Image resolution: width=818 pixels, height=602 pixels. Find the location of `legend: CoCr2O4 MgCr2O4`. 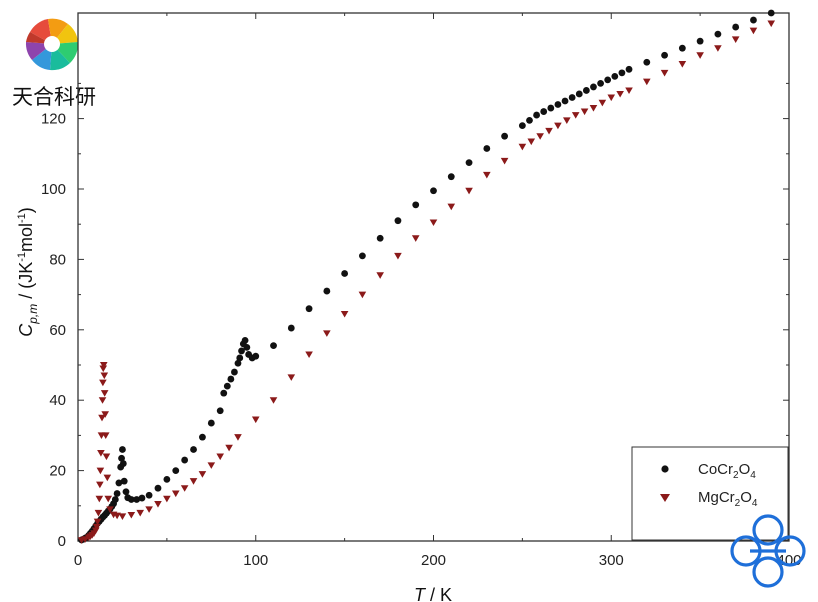

legend: CoCr2O4 MgCr2O4 is located at coordinates (710, 493).